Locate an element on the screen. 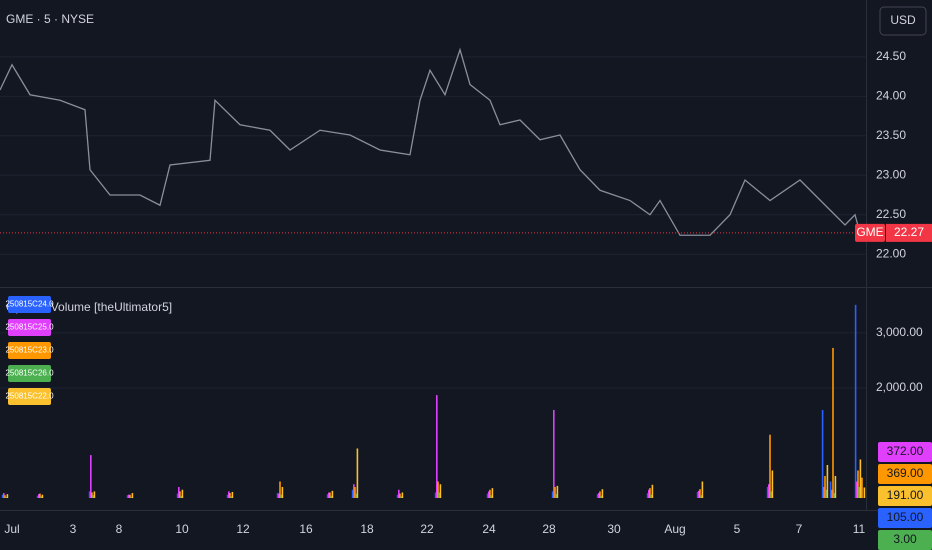  x-tick-label: Jul is located at coordinates (11, 529).